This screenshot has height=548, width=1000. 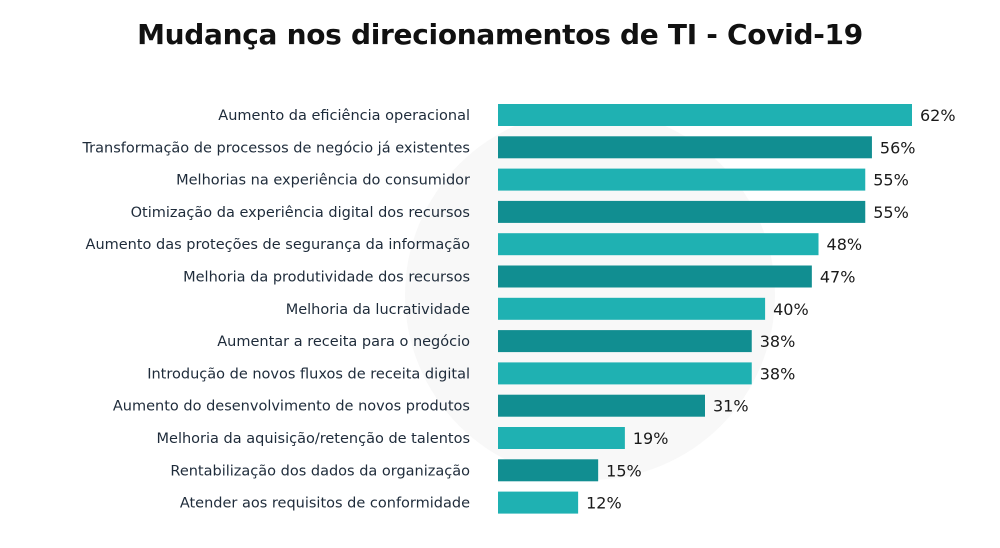 What do you see at coordinates (326, 278) in the screenshot?
I see `category-label: Melhoria da produtividade dos recursos` at bounding box center [326, 278].